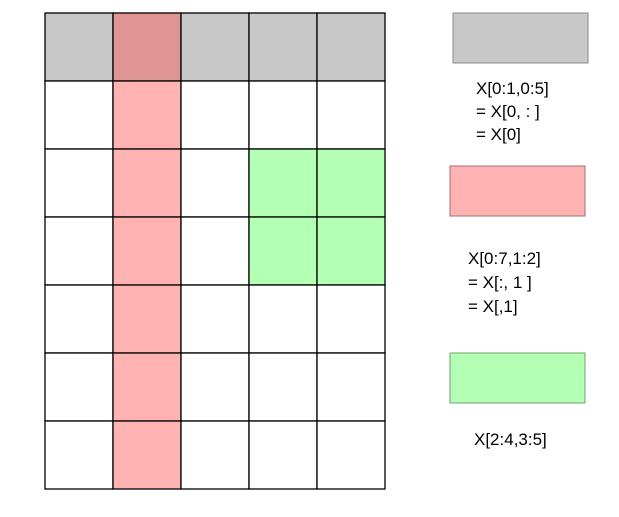  Describe the element at coordinates (215, 47) in the screenshot. I see `matrix-cell-r0-c2` at that location.